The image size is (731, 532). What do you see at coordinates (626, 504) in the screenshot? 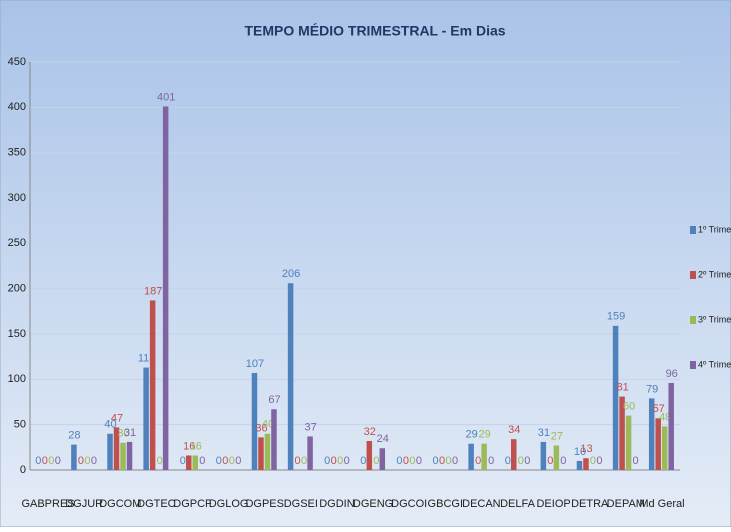
I see `x-tick-label: DEPAM` at bounding box center [626, 504].